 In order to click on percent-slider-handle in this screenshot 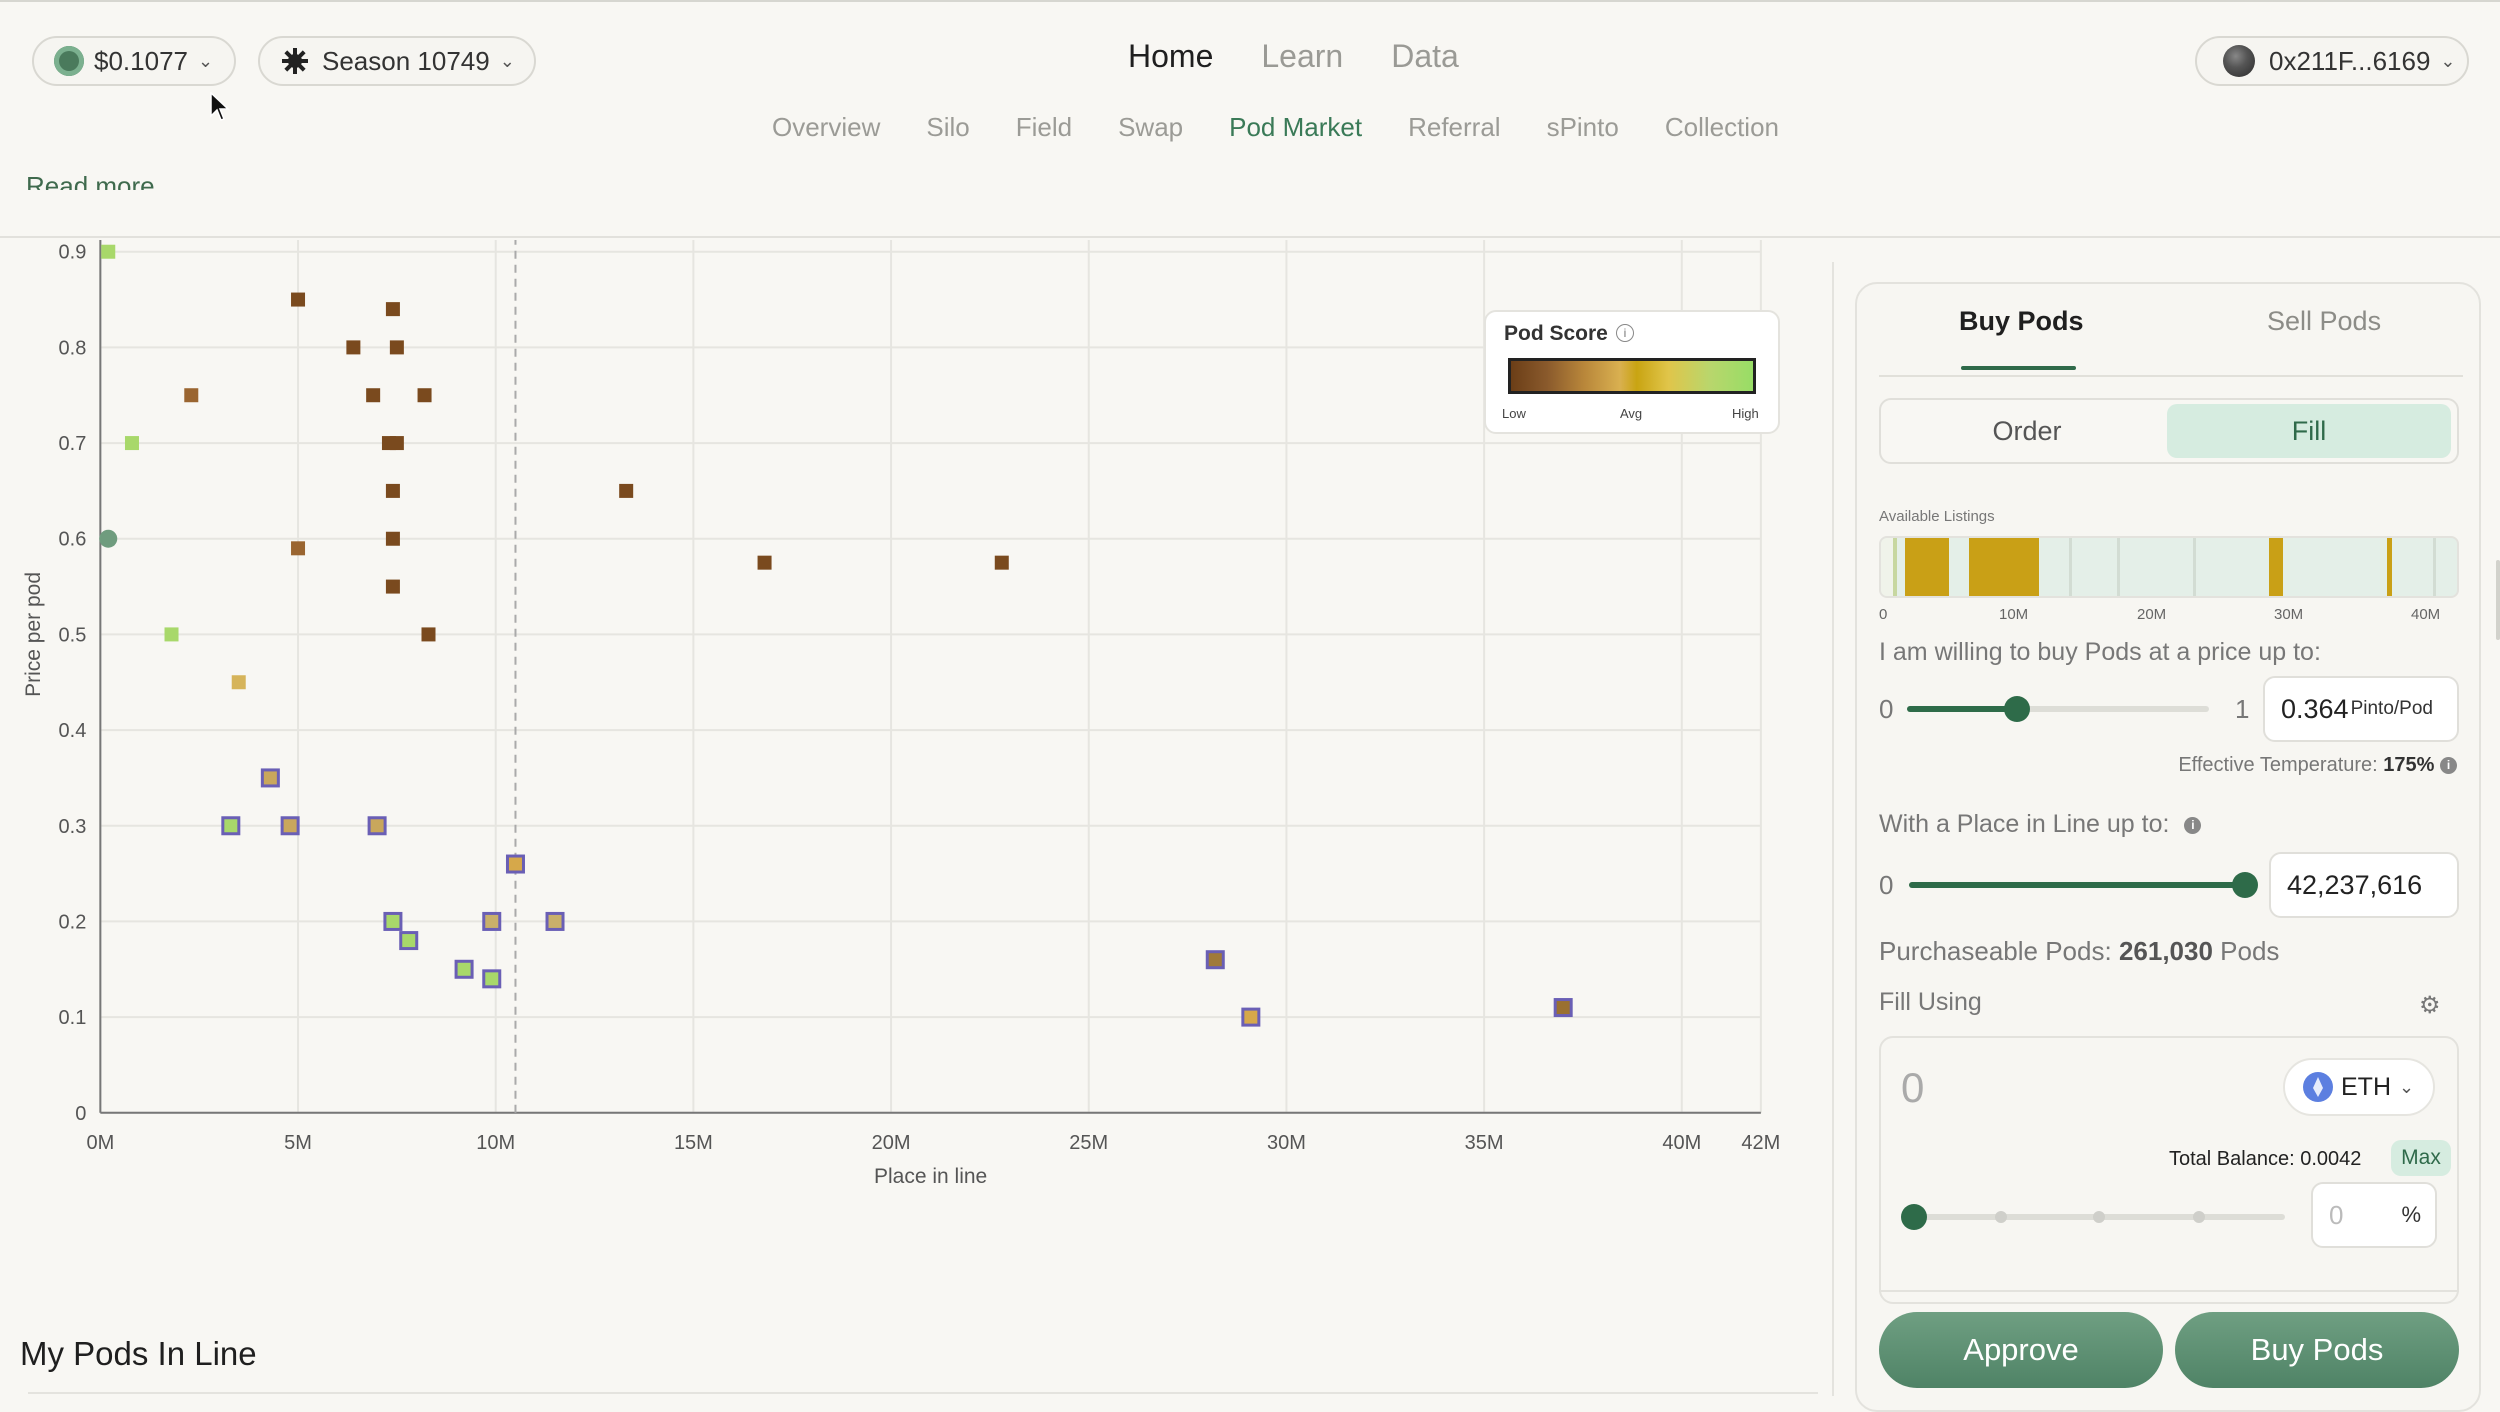, I will do `click(1914, 1217)`.